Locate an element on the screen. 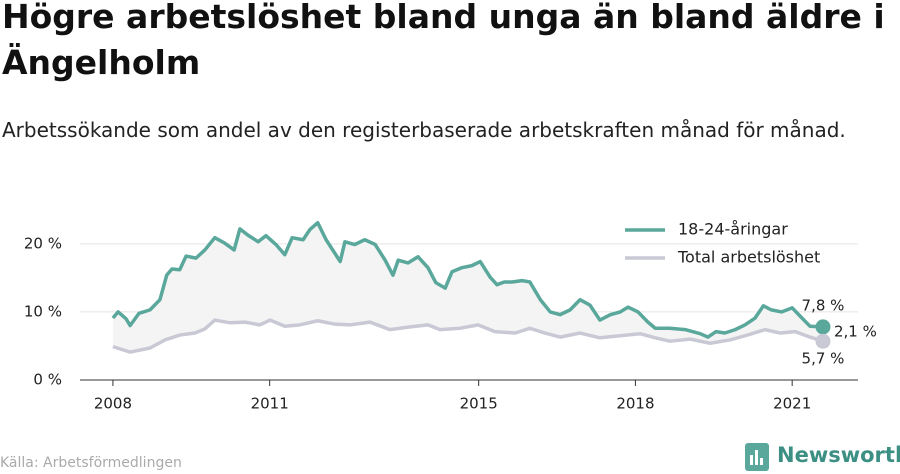  y-tick-label: 10 % is located at coordinates (43, 311).